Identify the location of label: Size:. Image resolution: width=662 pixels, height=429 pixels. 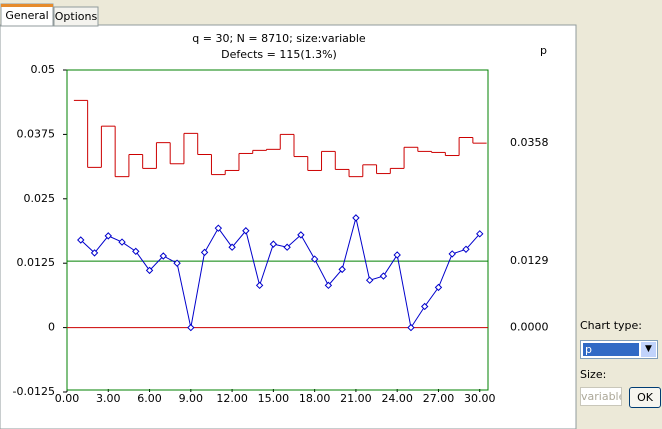
(593, 374).